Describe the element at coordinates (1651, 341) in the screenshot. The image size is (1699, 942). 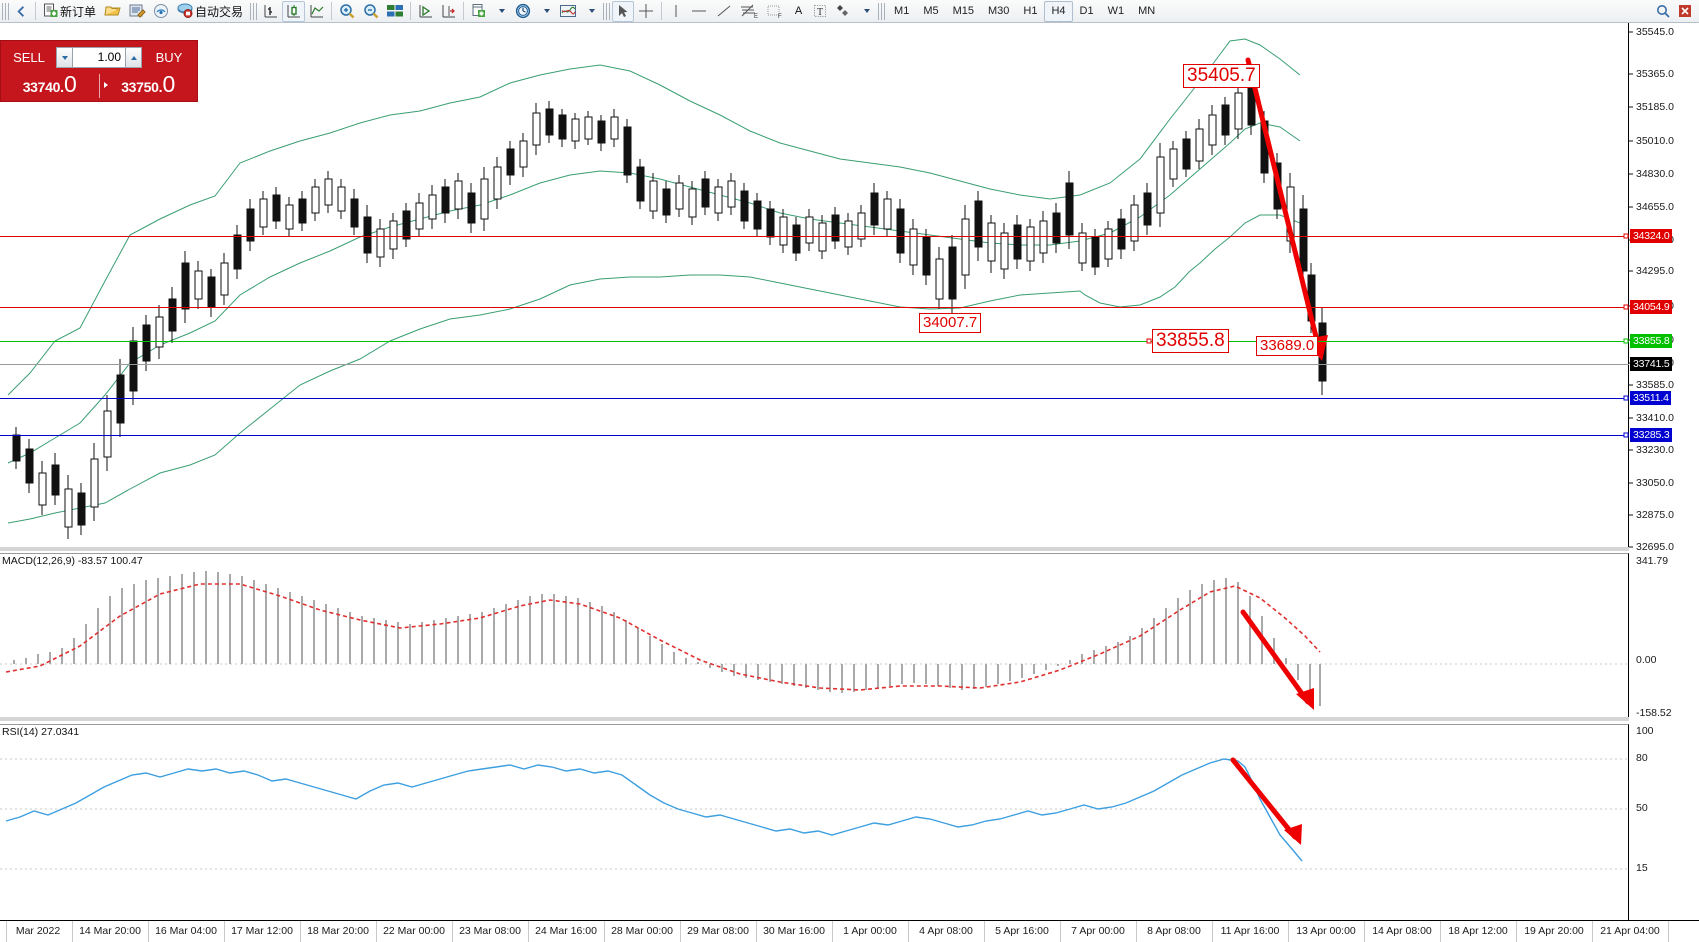
I see `price-badge-33855: 33855.8` at that location.